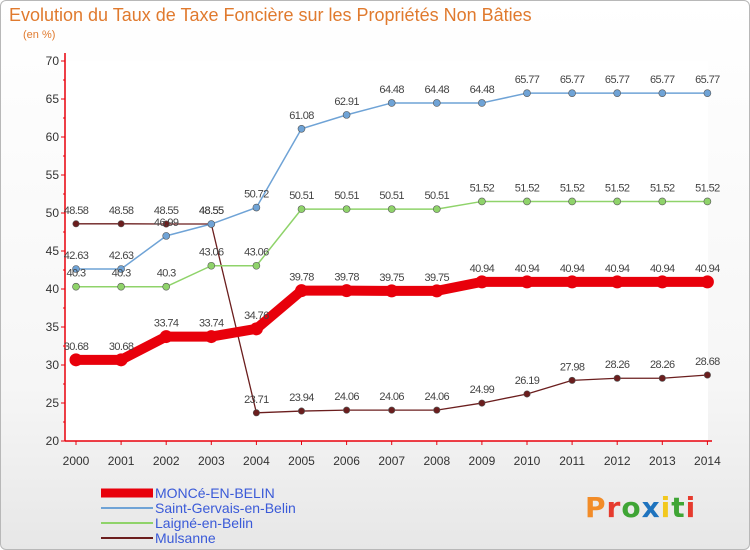  What do you see at coordinates (631, 507) in the screenshot?
I see `logo-letter: o` at bounding box center [631, 507].